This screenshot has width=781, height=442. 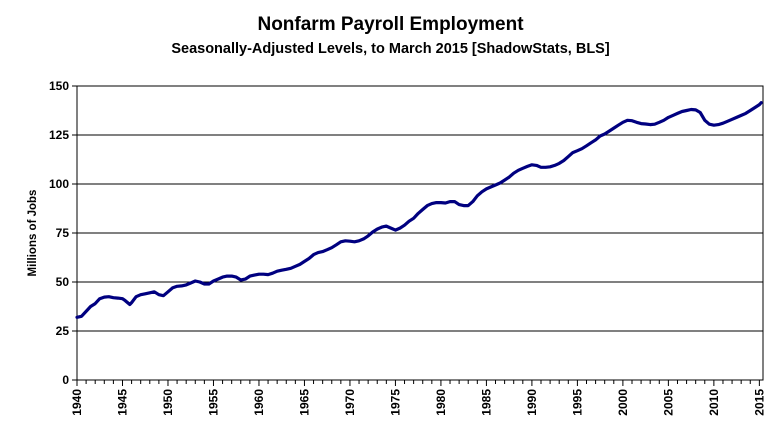 What do you see at coordinates (577, 402) in the screenshot?
I see `x-tick-label: 1995` at bounding box center [577, 402].